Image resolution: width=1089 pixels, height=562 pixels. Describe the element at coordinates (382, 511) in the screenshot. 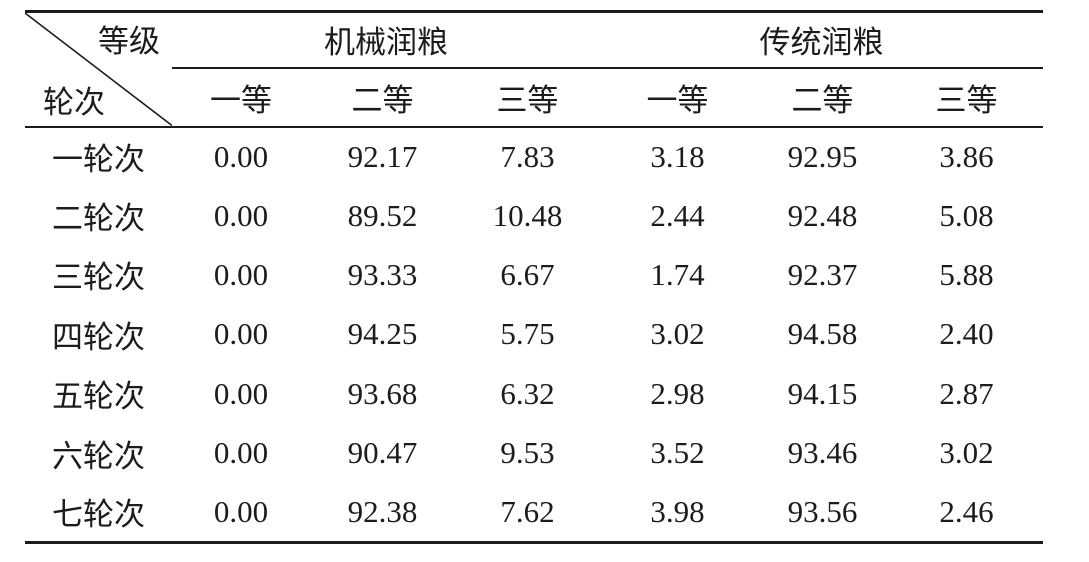

I see `value-cell: 92.38` at that location.